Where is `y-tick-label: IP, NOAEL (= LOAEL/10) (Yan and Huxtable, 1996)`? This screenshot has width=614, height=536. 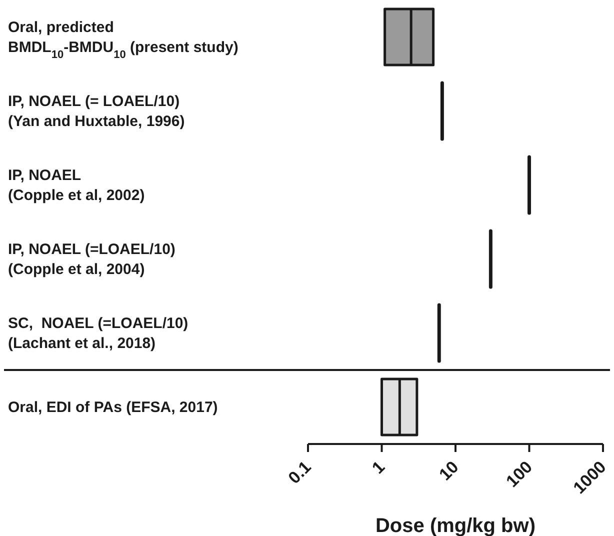
y-tick-label: IP, NOAEL (= LOAEL/10) (Yan and Huxtable, 1996) is located at coordinates (96, 111).